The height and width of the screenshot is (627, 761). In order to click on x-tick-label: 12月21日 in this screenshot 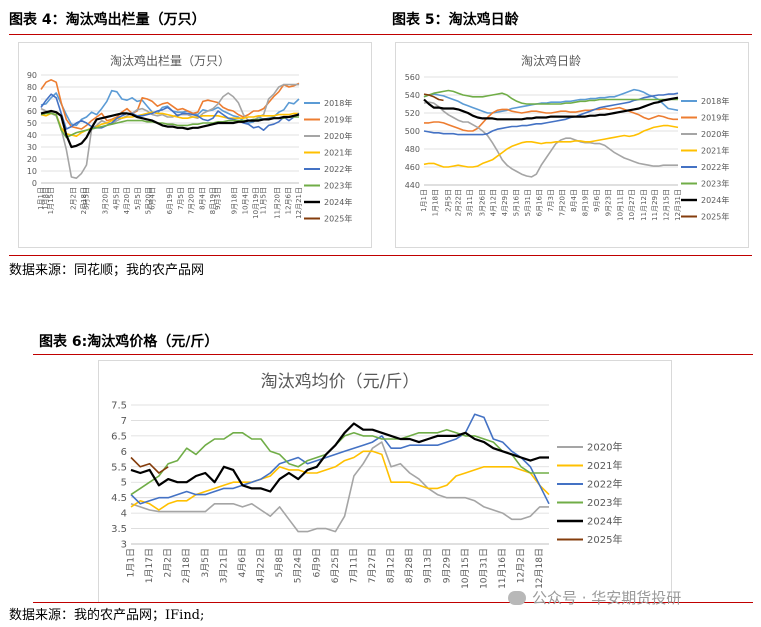, I will do `click(299, 203)`.